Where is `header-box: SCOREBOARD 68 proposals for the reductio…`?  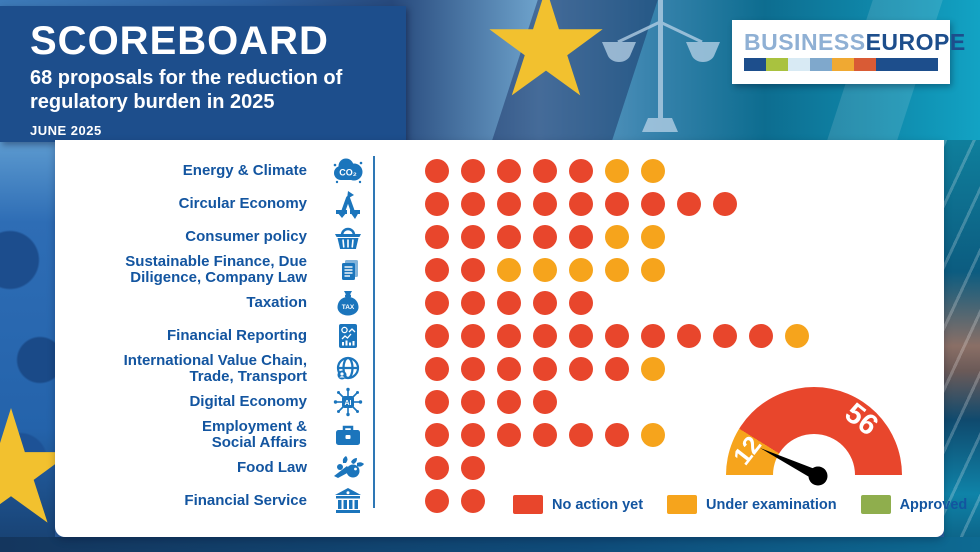
header-box: SCOREBOARD 68 proposals for the reductio… is located at coordinates (203, 74).